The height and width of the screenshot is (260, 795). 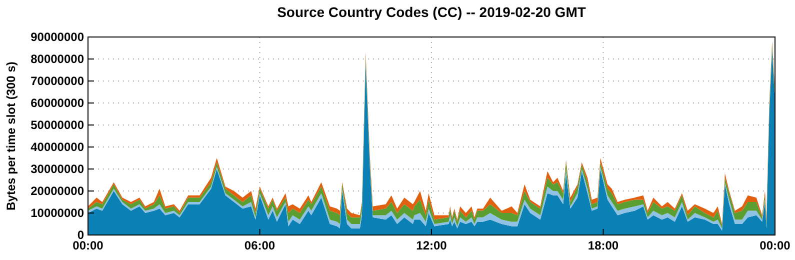 I want to click on y-axis-title: Bytes per time slot (300 s), so click(x=11, y=136).